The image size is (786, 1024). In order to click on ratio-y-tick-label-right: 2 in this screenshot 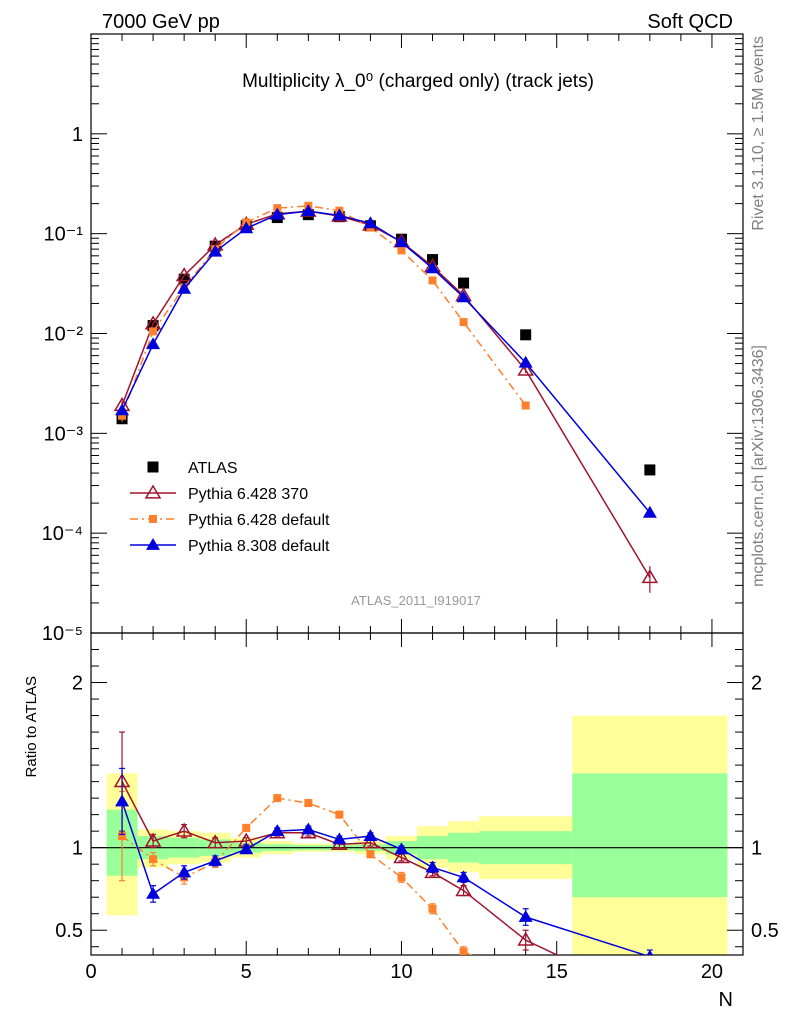, I will do `click(756, 684)`.